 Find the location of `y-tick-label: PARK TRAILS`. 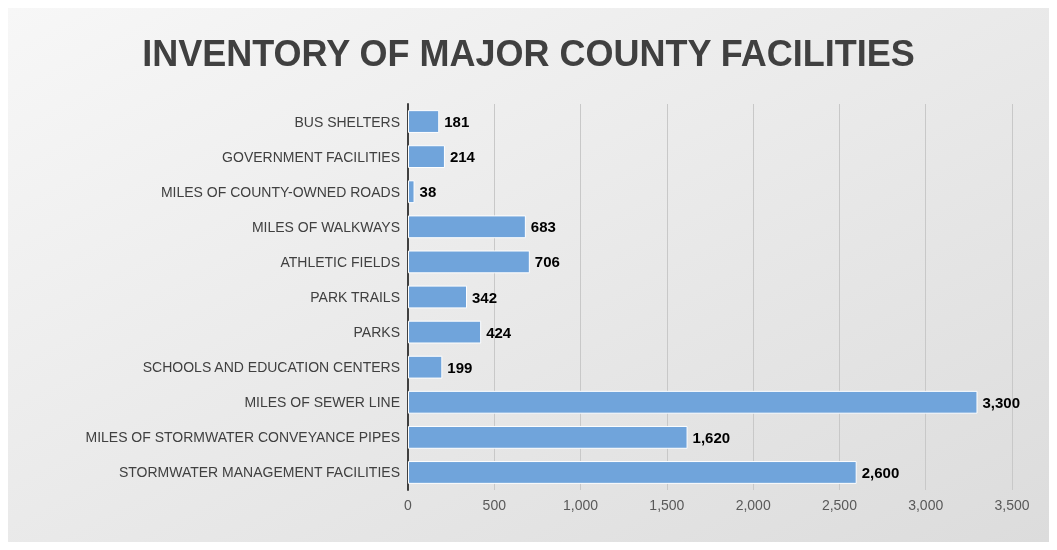

y-tick-label: PARK TRAILS is located at coordinates (355, 297).